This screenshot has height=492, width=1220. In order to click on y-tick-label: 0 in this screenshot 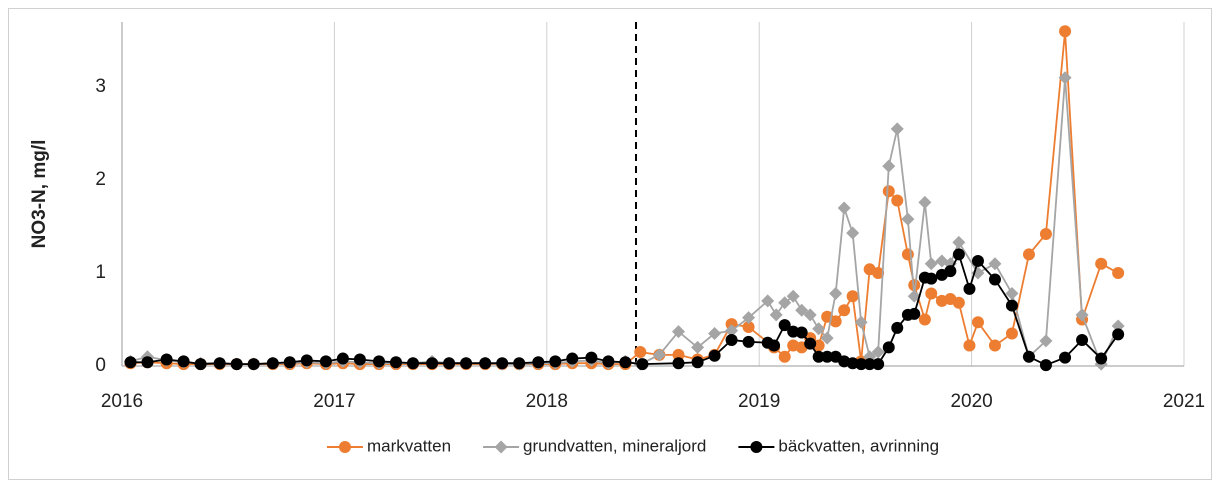, I will do `click(100, 365)`.